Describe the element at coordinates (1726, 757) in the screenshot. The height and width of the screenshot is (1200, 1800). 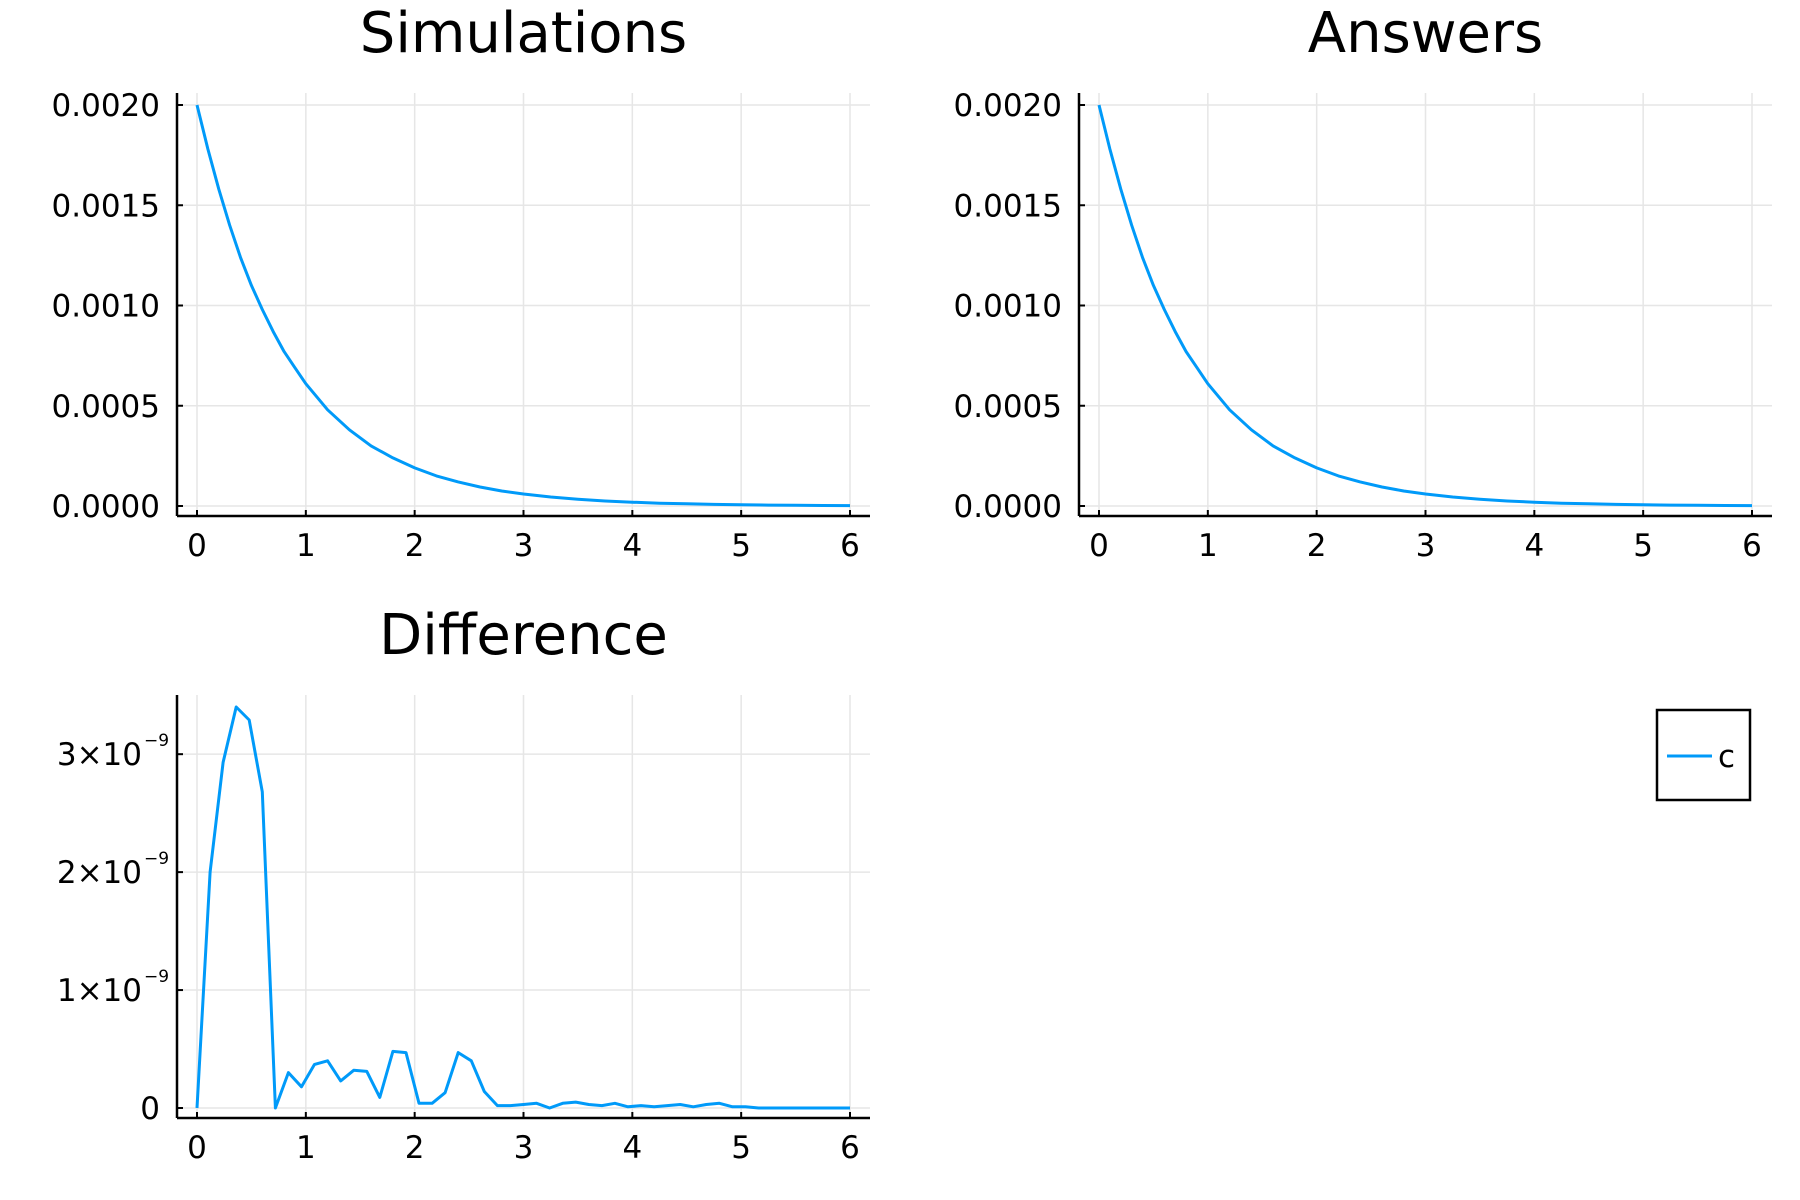
I see `legend-label: c` at that location.